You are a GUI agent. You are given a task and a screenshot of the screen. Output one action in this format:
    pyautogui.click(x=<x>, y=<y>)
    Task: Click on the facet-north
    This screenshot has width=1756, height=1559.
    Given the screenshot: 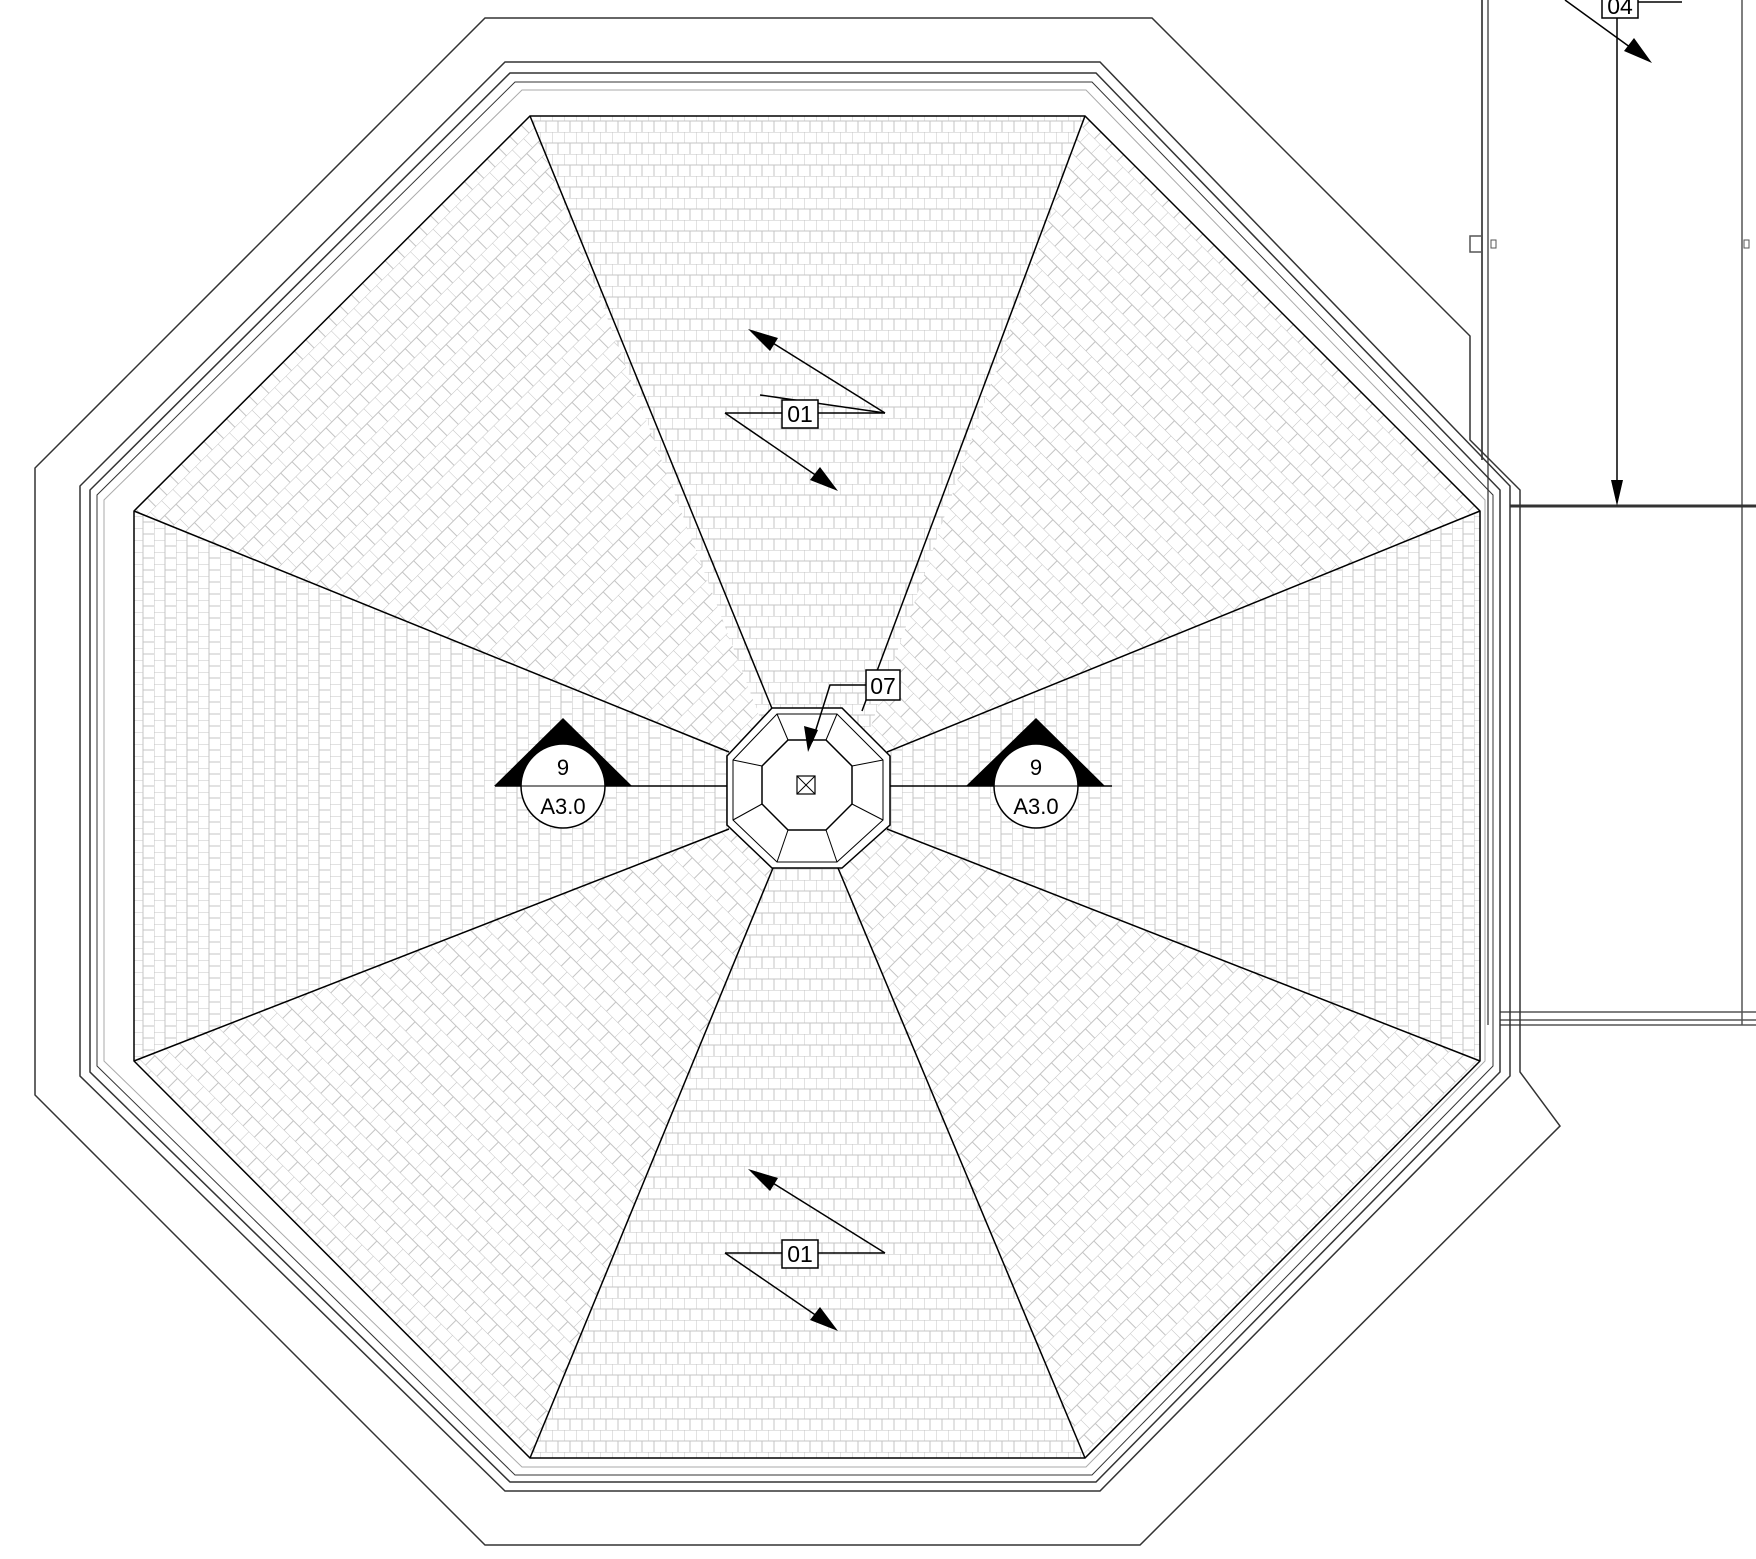 What is the action you would take?
    pyautogui.click(x=807, y=434)
    